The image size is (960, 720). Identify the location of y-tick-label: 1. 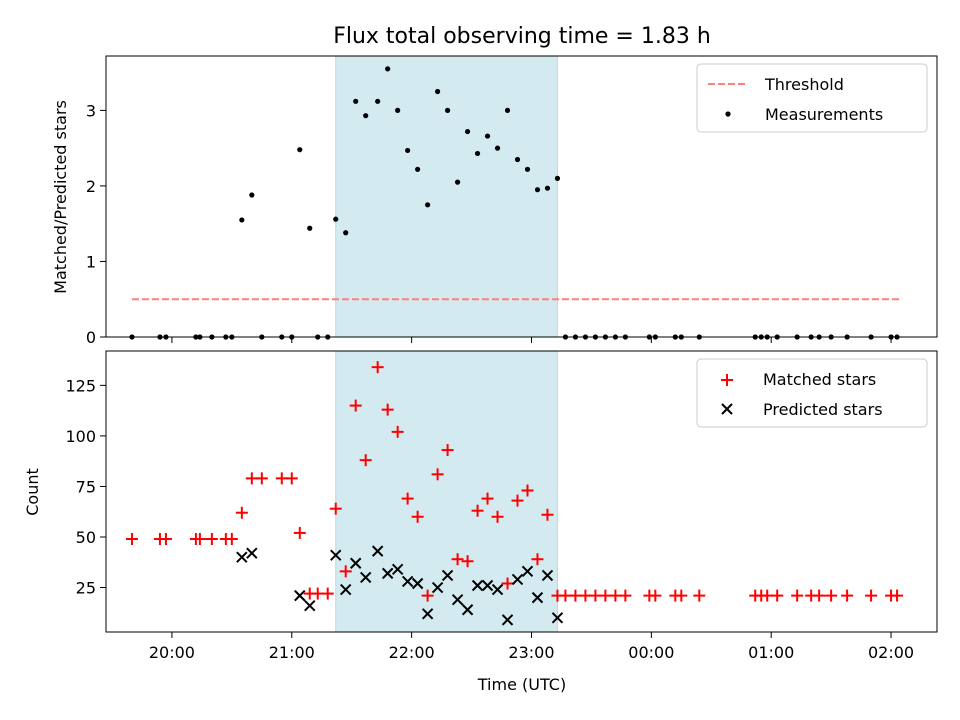
(91, 261).